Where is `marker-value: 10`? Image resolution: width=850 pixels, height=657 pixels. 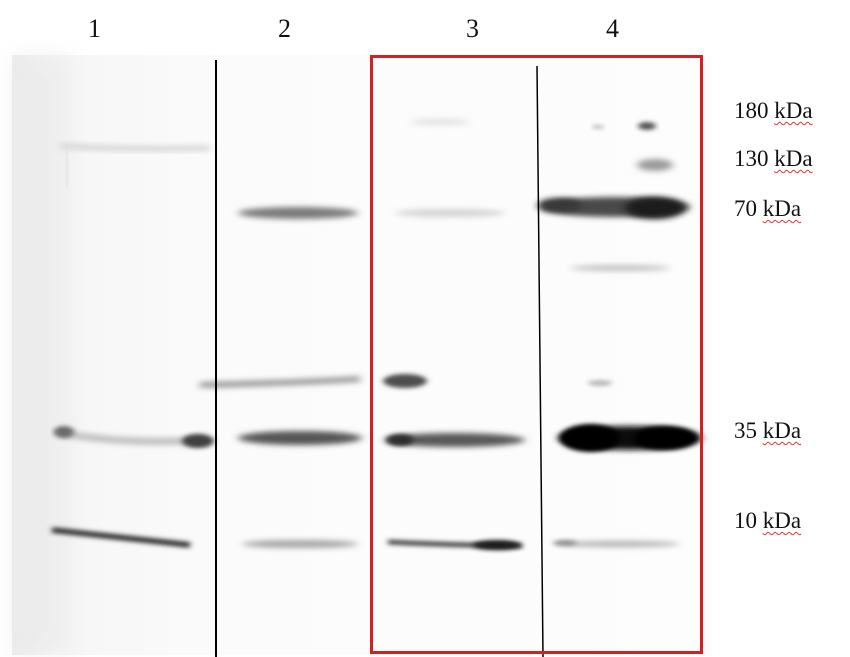 marker-value: 10 is located at coordinates (745, 520).